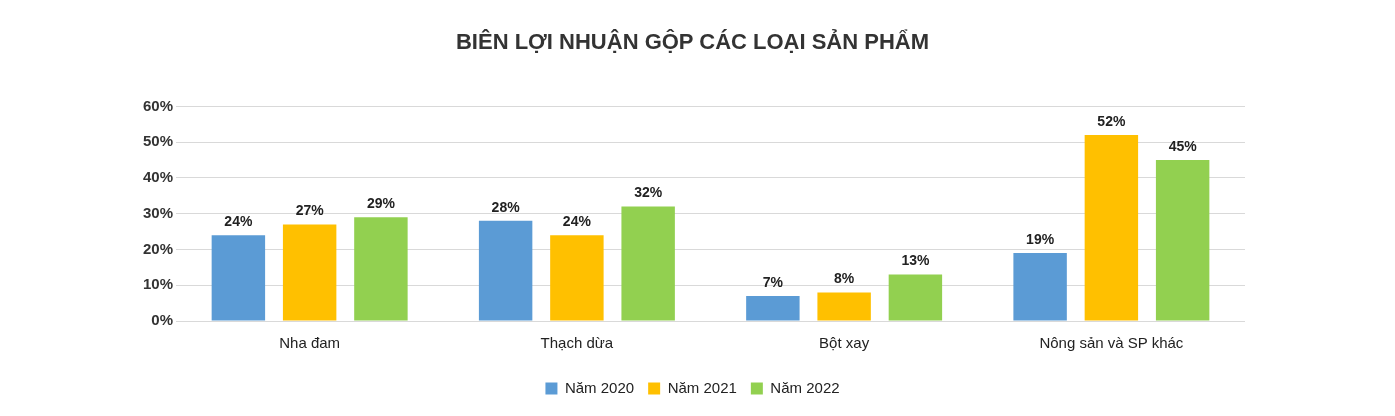 Image resolution: width=1395 pixels, height=416 pixels. I want to click on y-tick-label: 0%, so click(162, 320).